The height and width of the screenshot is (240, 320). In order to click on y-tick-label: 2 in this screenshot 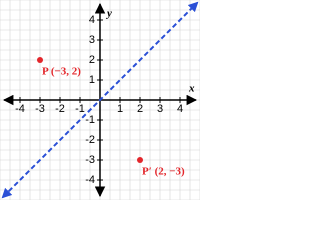, I will do `click(92, 60)`.